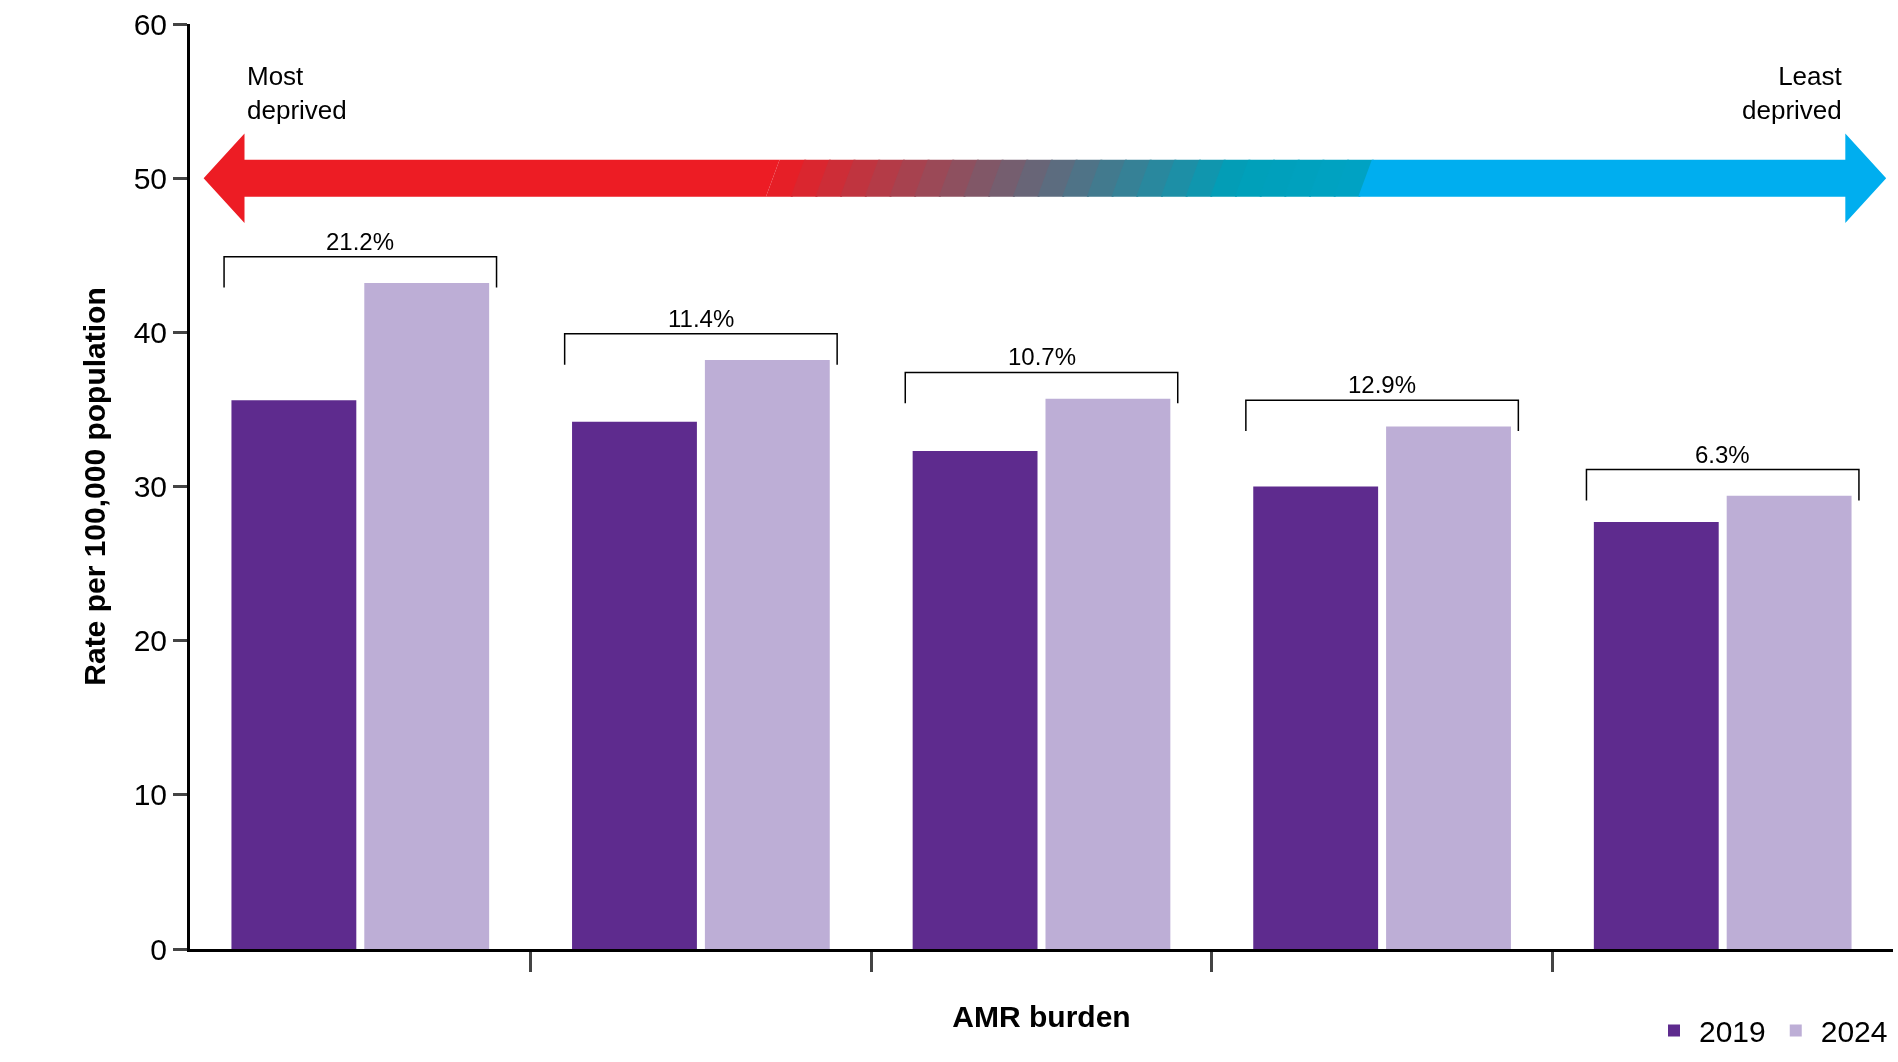 The image size is (1898, 1062). What do you see at coordinates (1854, 1032) in the screenshot?
I see `legend-label: 2024` at bounding box center [1854, 1032].